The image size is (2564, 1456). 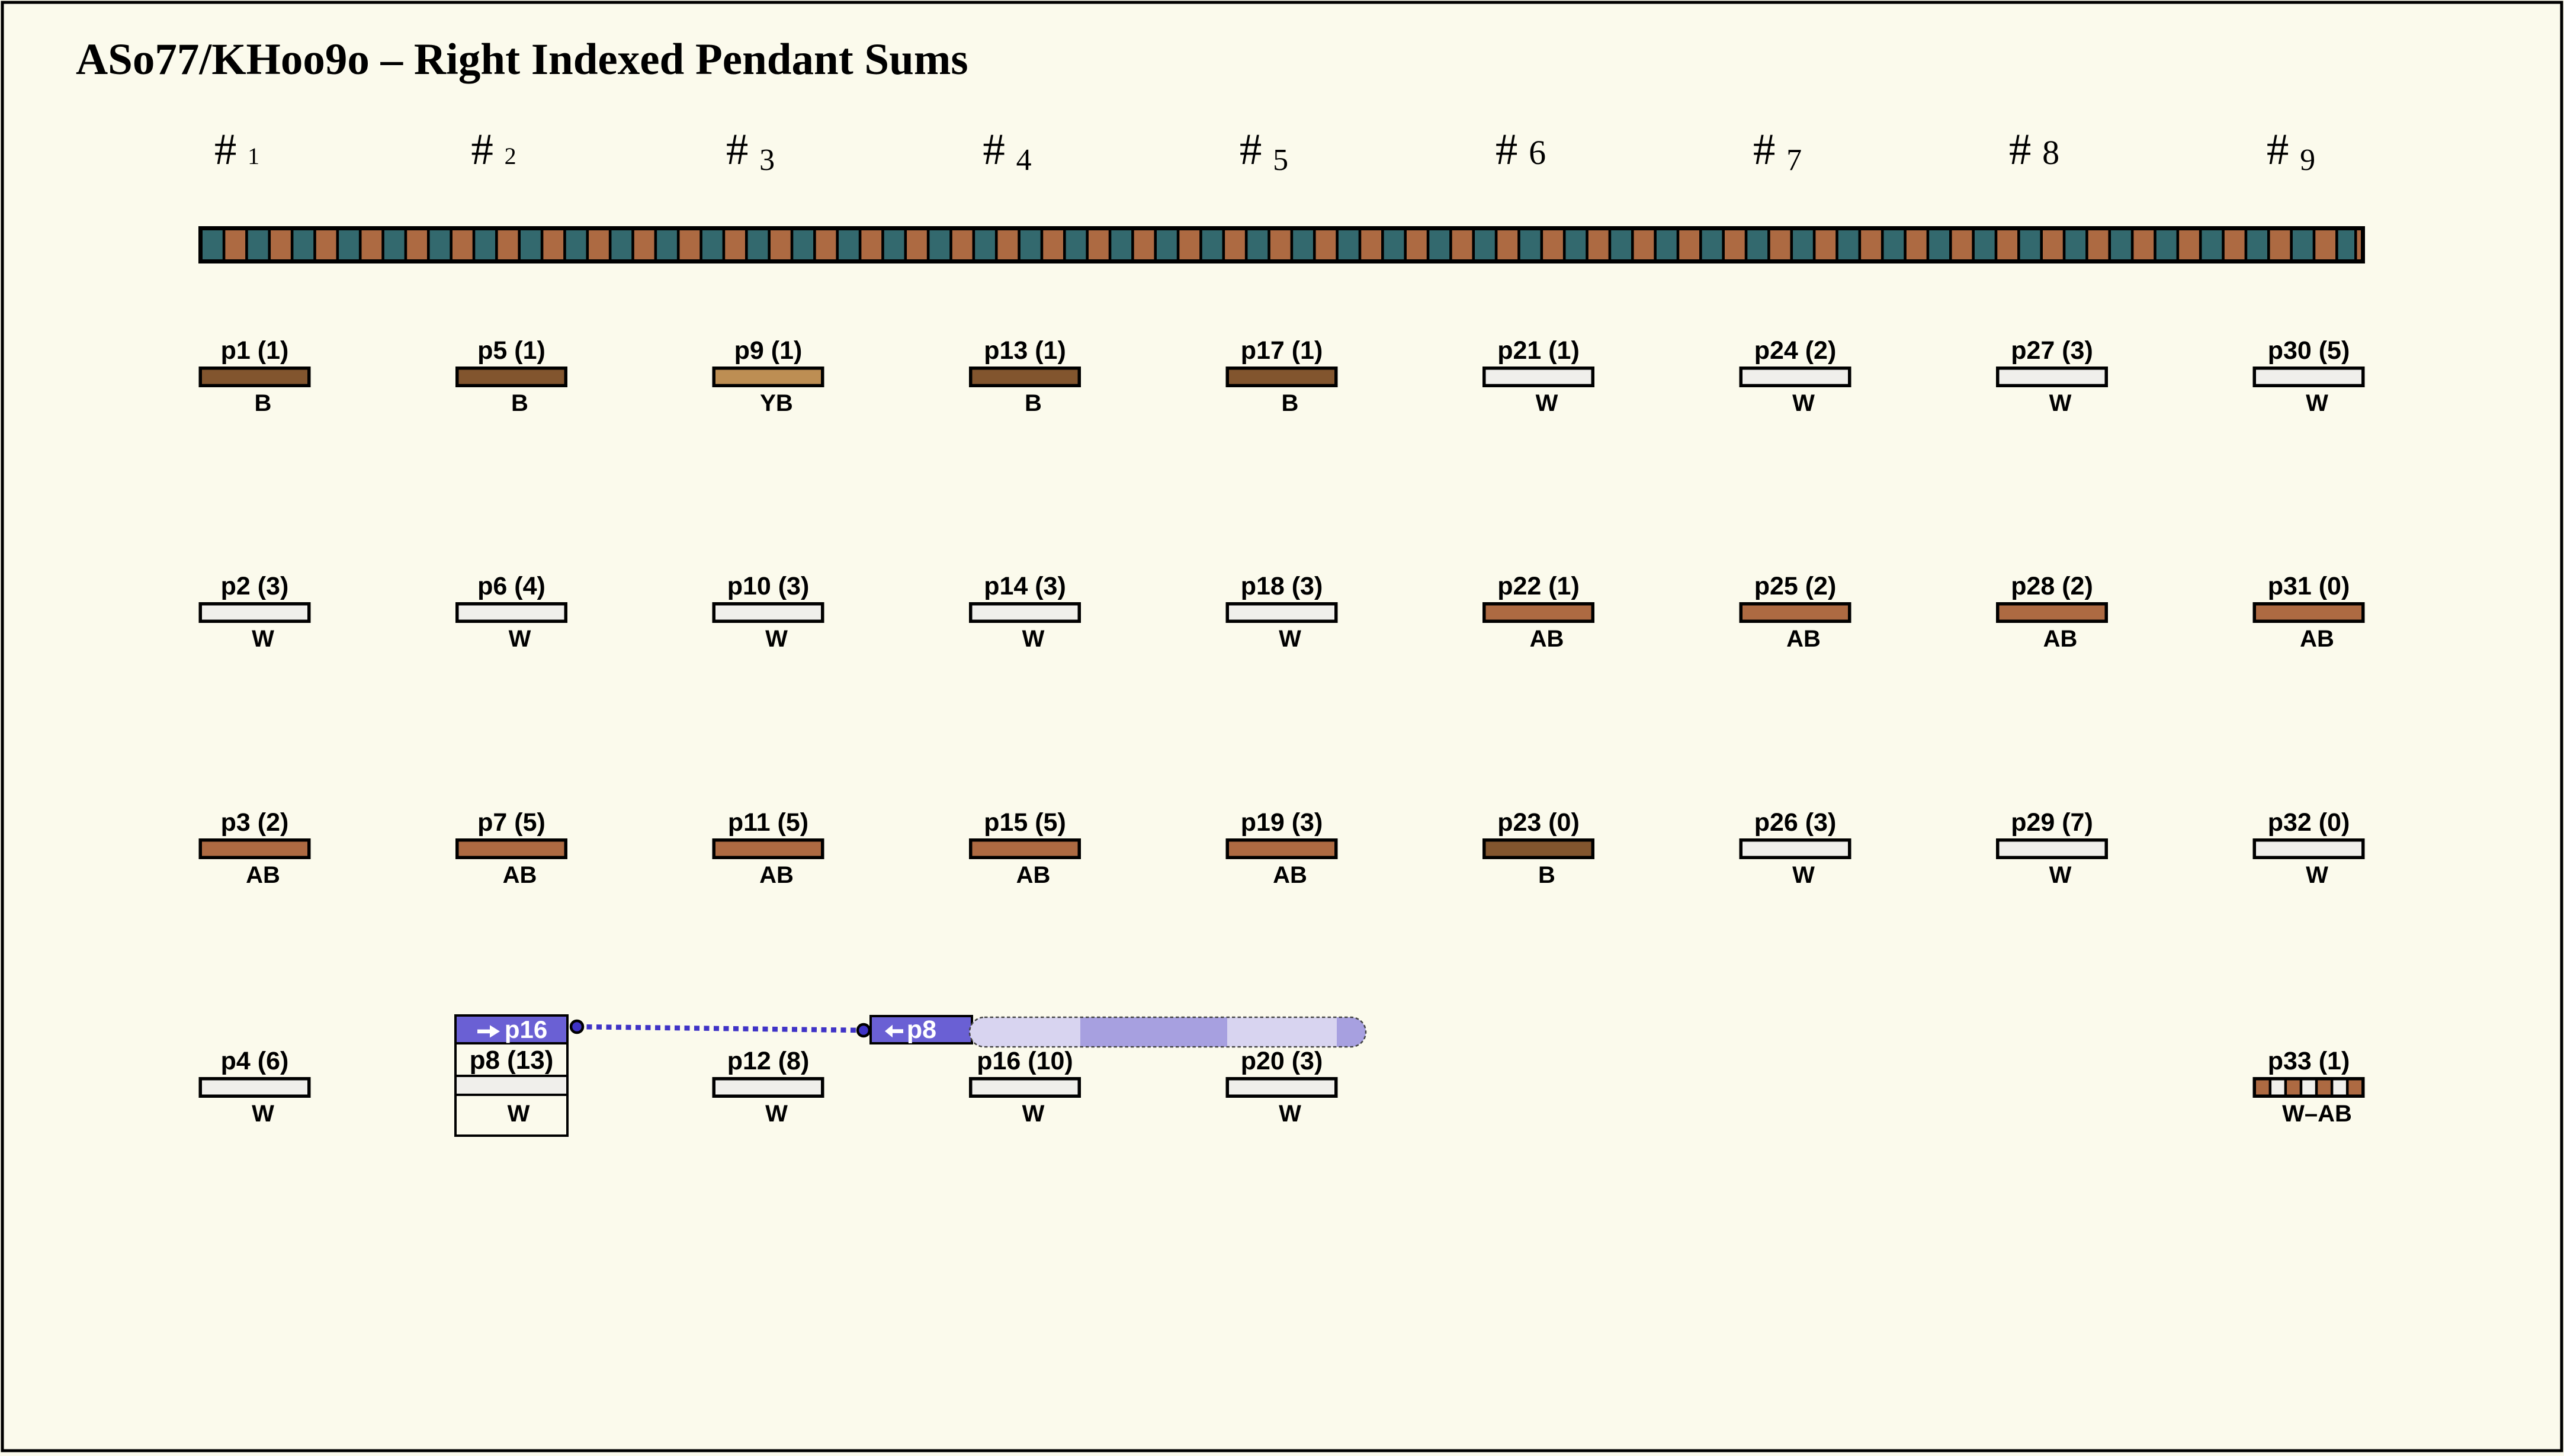 I want to click on svg-text: p31 (0), so click(x=2309, y=586).